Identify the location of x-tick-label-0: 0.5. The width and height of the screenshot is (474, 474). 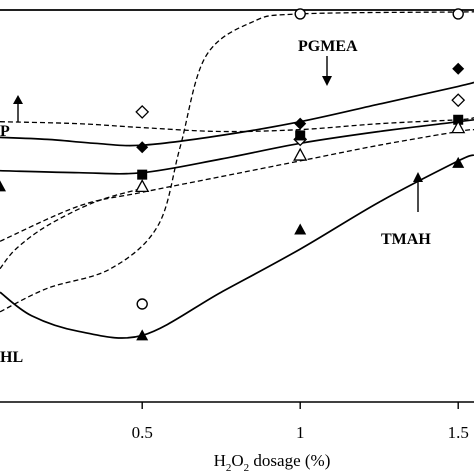
(142, 432).